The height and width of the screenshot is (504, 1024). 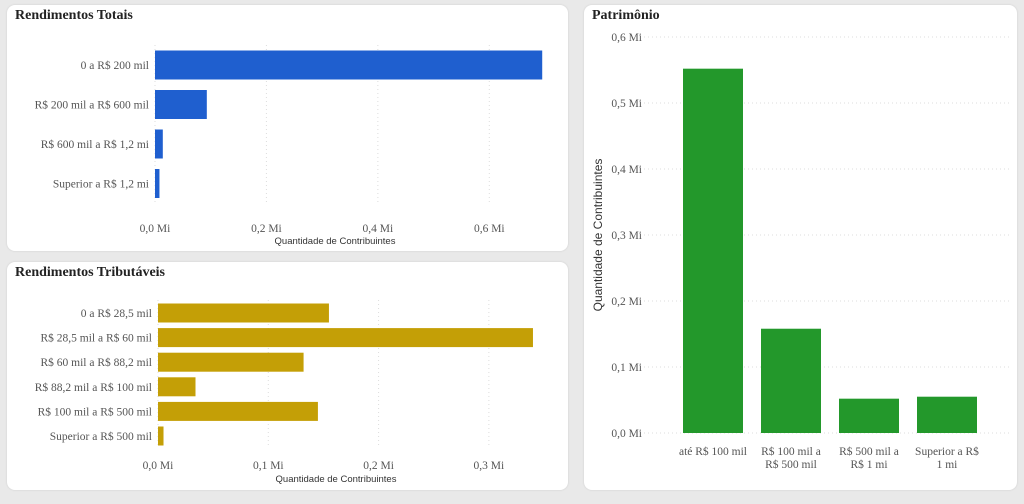 I want to click on x-category-label: R$ 100 mil a R$ 500 mil, so click(x=791, y=458).